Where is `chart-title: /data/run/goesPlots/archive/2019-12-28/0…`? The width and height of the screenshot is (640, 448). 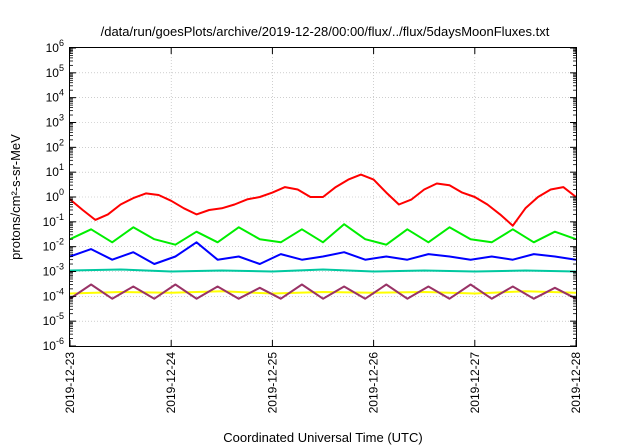
chart-title: /data/run/goesPlots/archive/2019-12-28/0… is located at coordinates (325, 31).